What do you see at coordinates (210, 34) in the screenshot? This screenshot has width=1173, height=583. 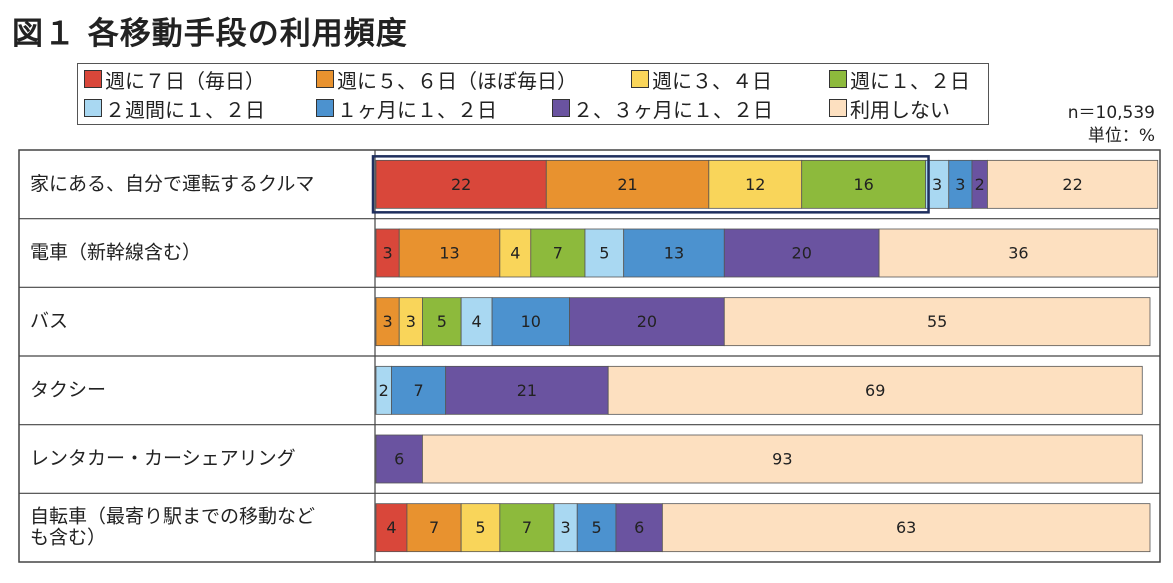 I see `figure-title: 図１ 各移動手段の利用頻度` at bounding box center [210, 34].